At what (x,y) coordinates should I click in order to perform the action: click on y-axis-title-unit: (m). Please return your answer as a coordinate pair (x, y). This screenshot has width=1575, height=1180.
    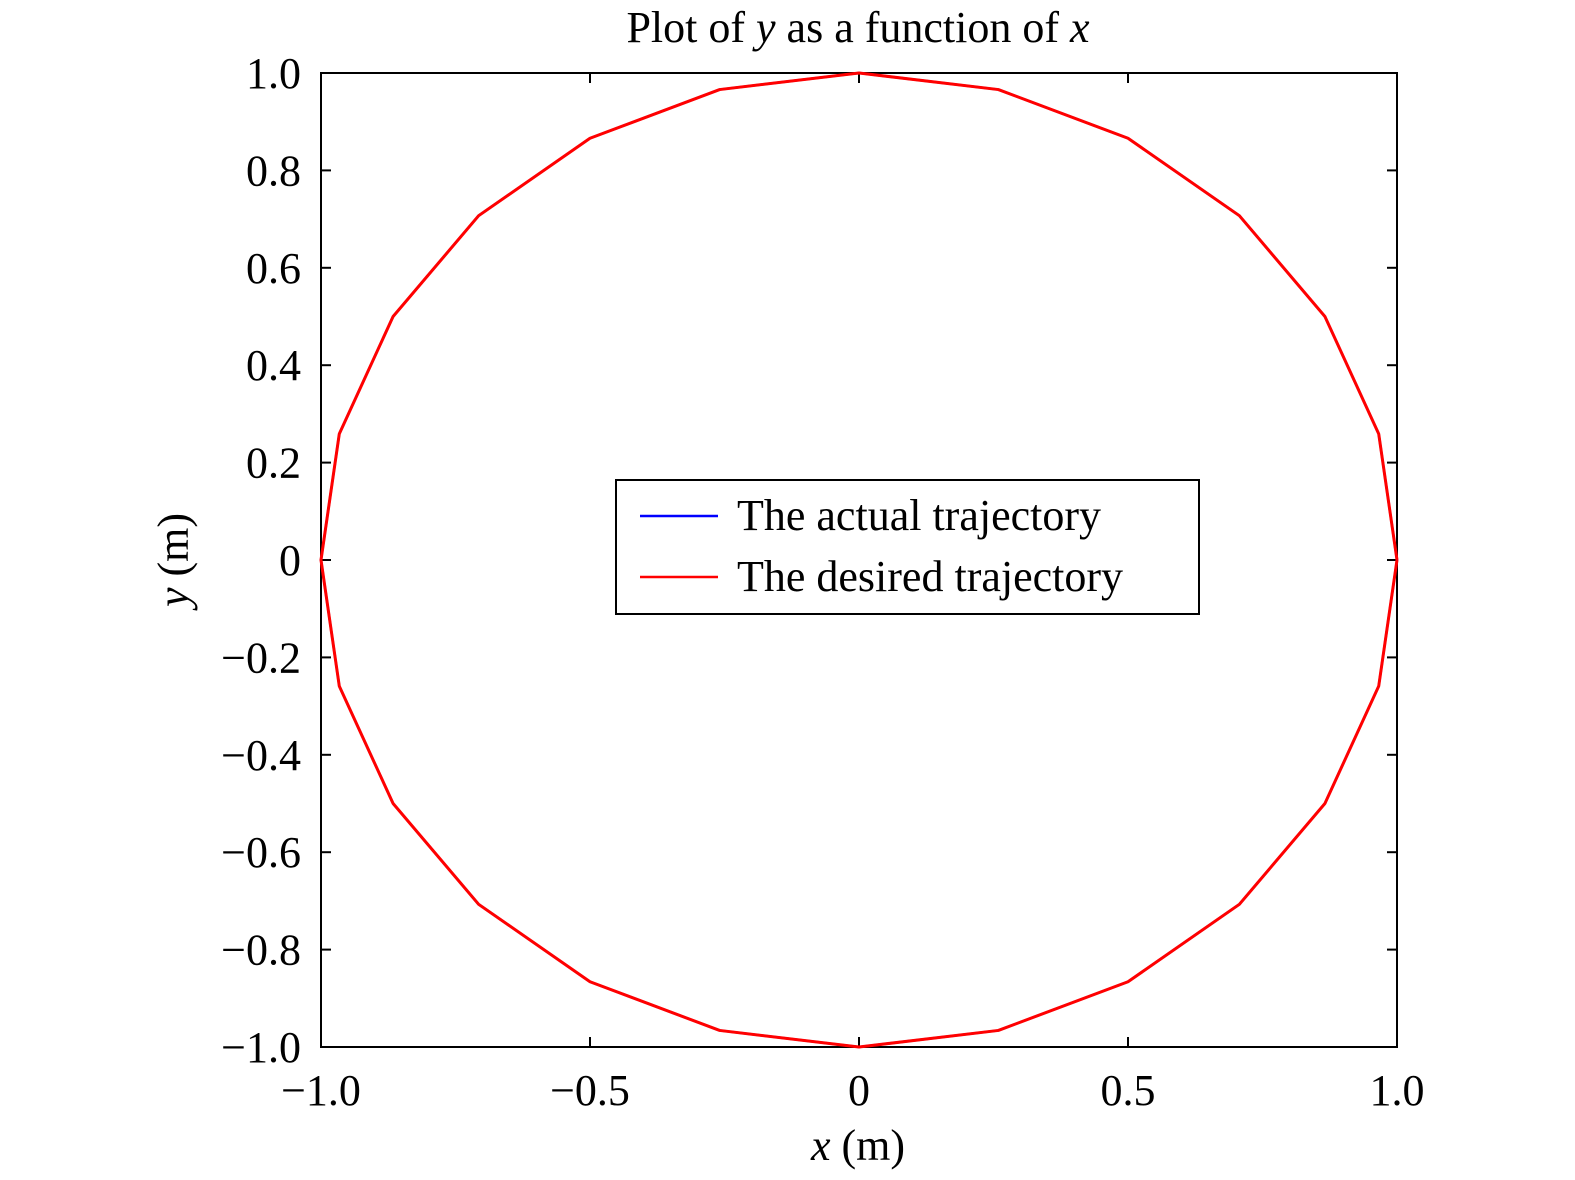
    Looking at the image, I should click on (173, 550).